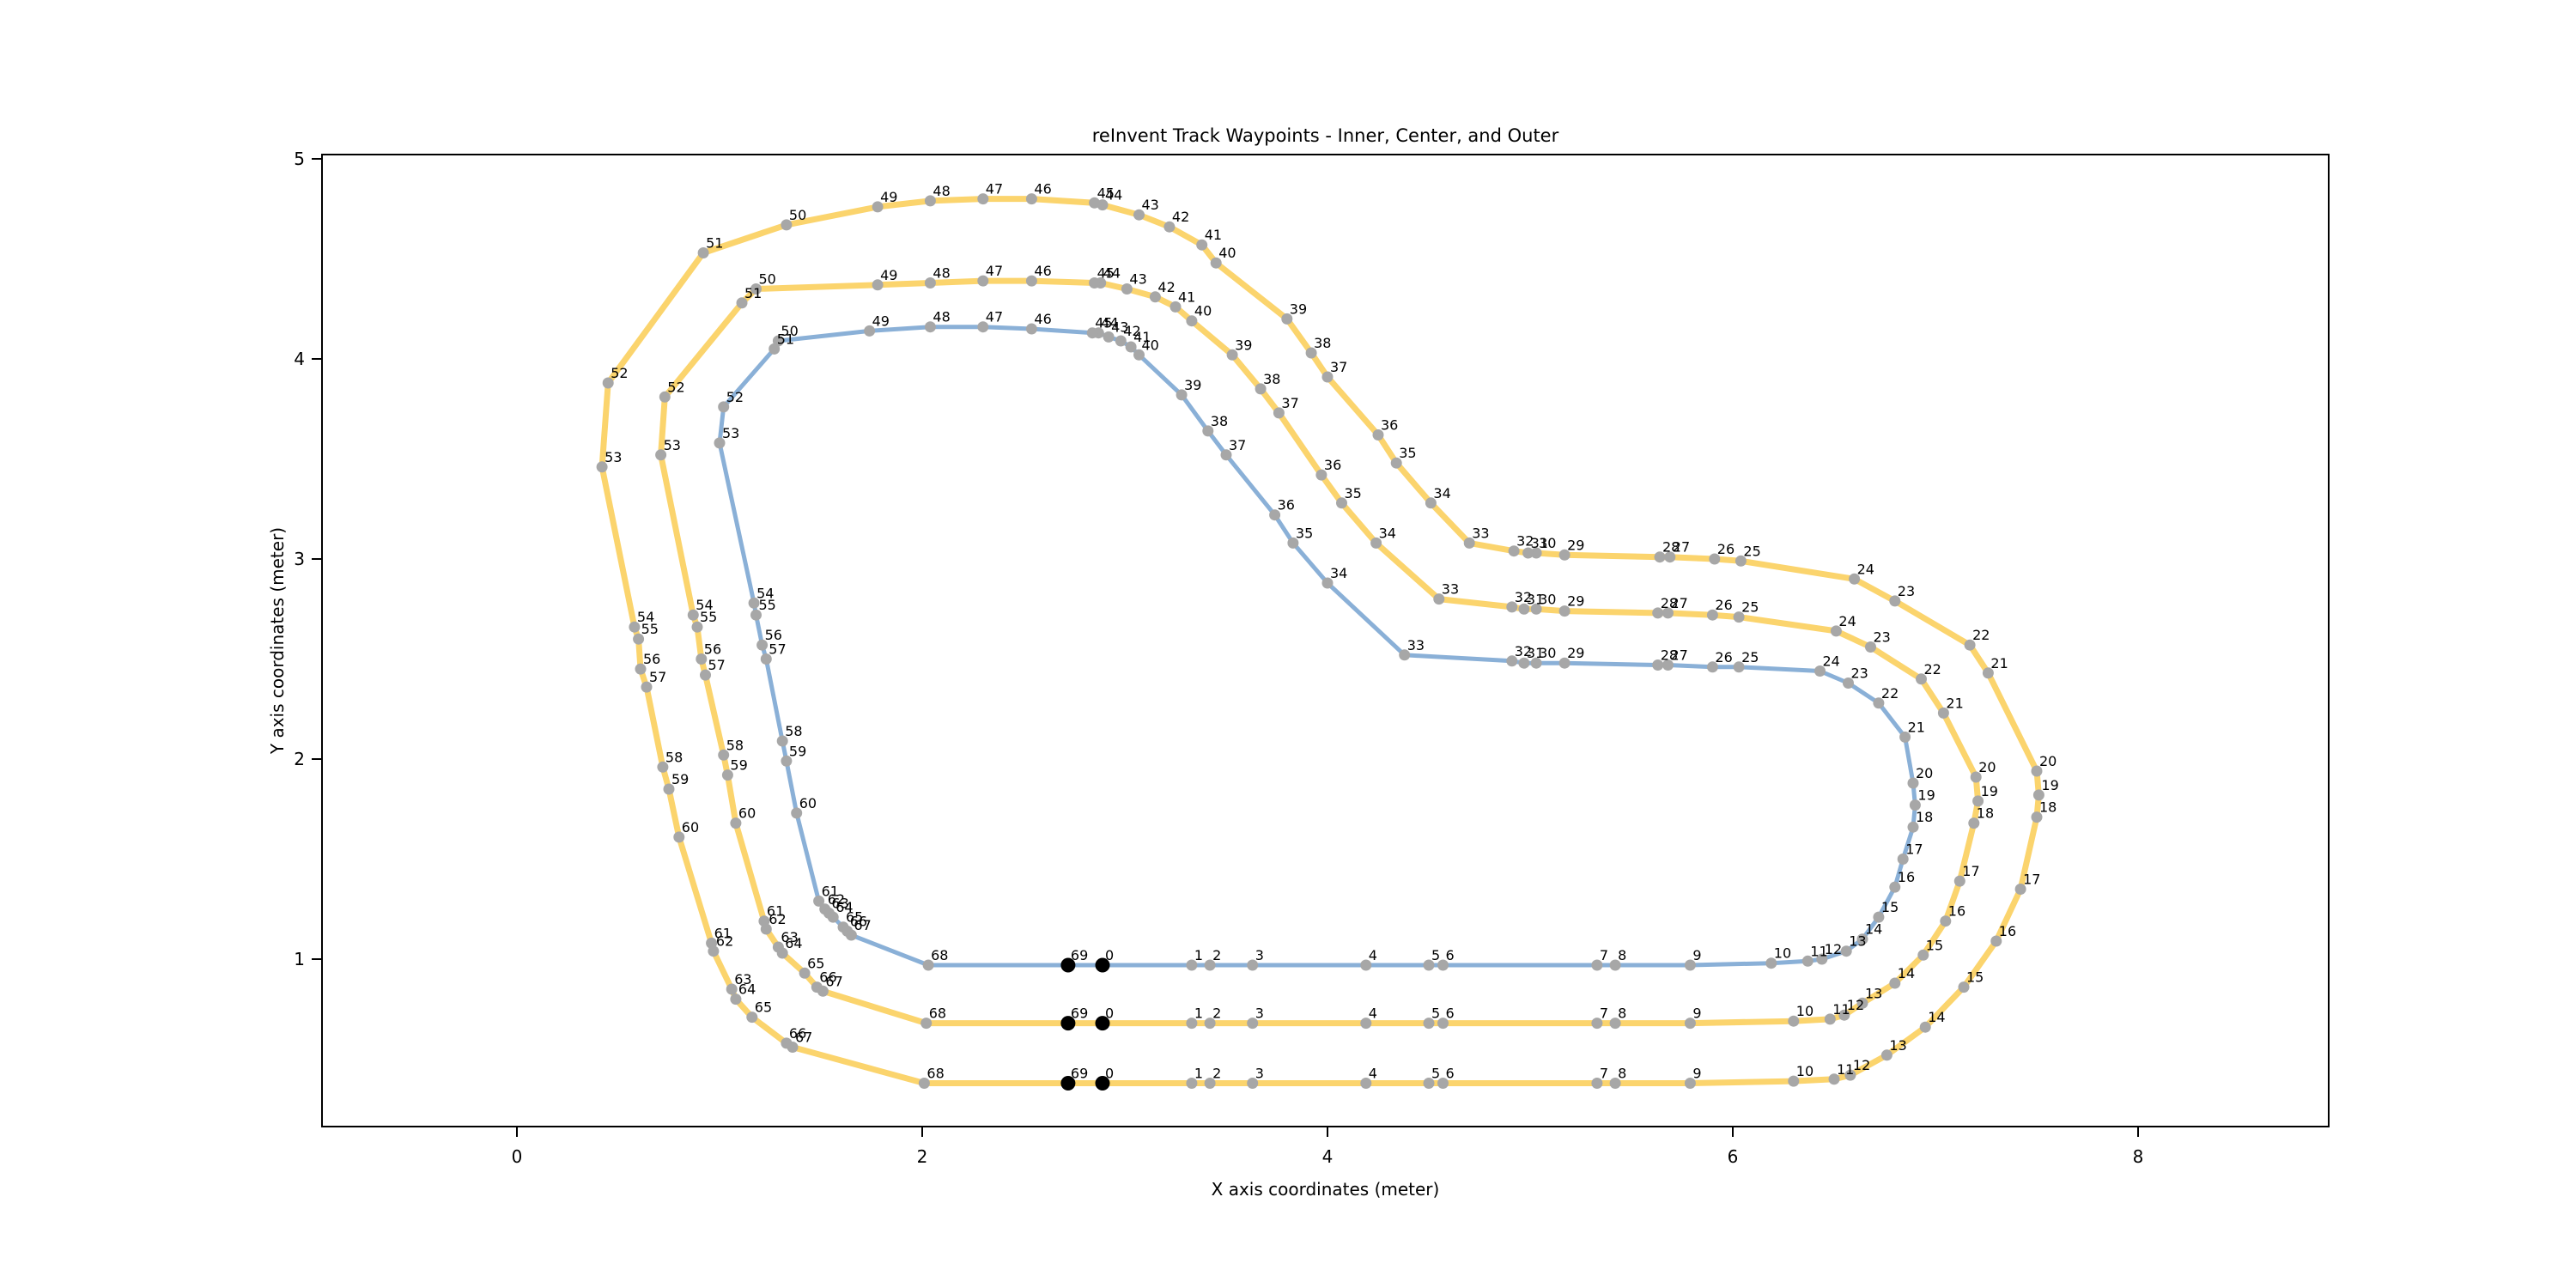 The height and width of the screenshot is (1288, 2576). Describe the element at coordinates (300, 559) in the screenshot. I see `y-tick-label: 3` at that location.